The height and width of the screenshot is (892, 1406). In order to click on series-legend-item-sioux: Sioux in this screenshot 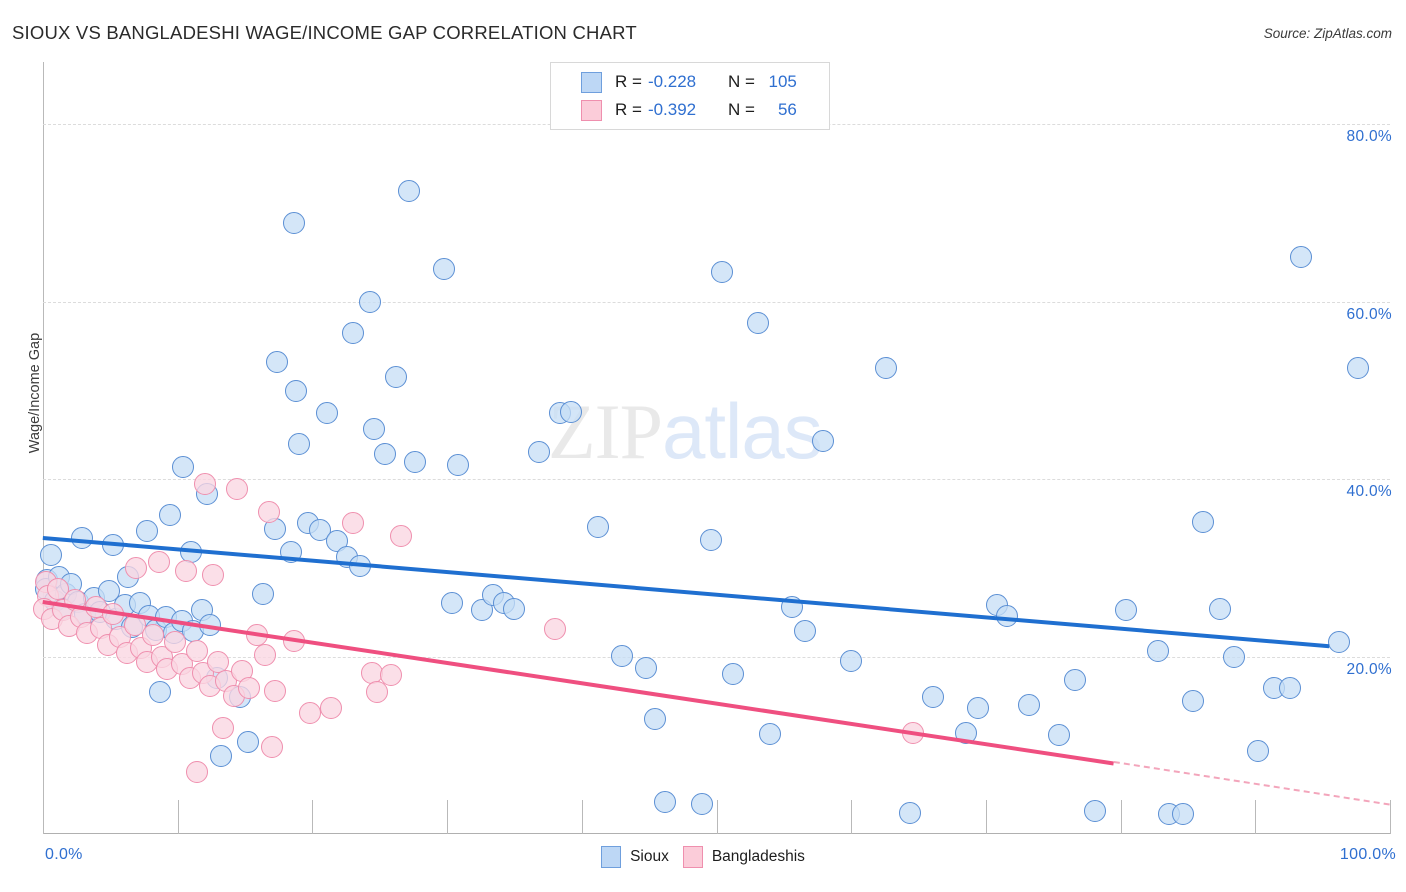, I will do `click(635, 857)`.